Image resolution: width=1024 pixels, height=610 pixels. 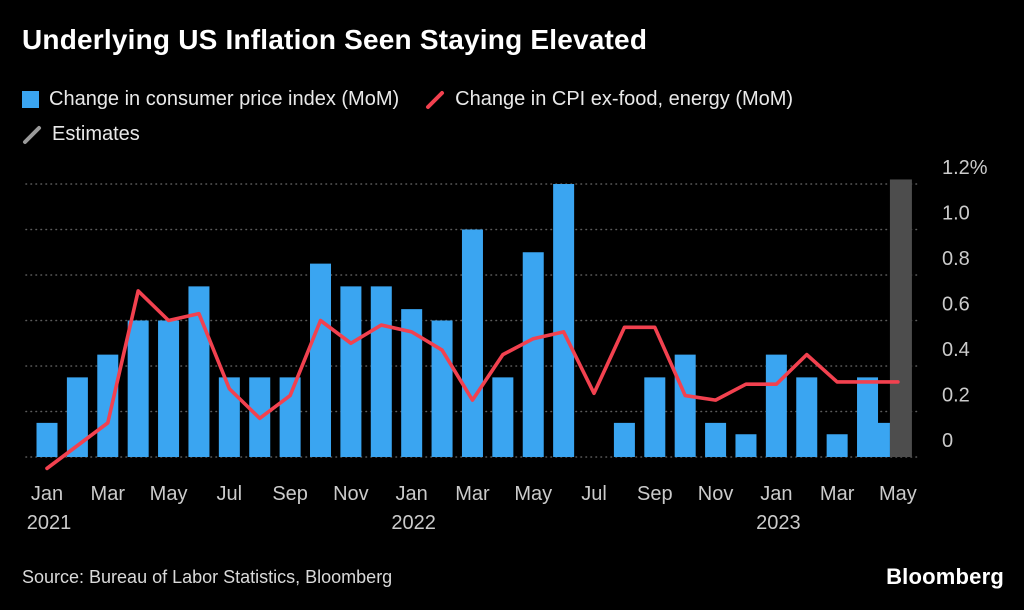 What do you see at coordinates (32, 134) in the screenshot?
I see `estimates-swatch-icon` at bounding box center [32, 134].